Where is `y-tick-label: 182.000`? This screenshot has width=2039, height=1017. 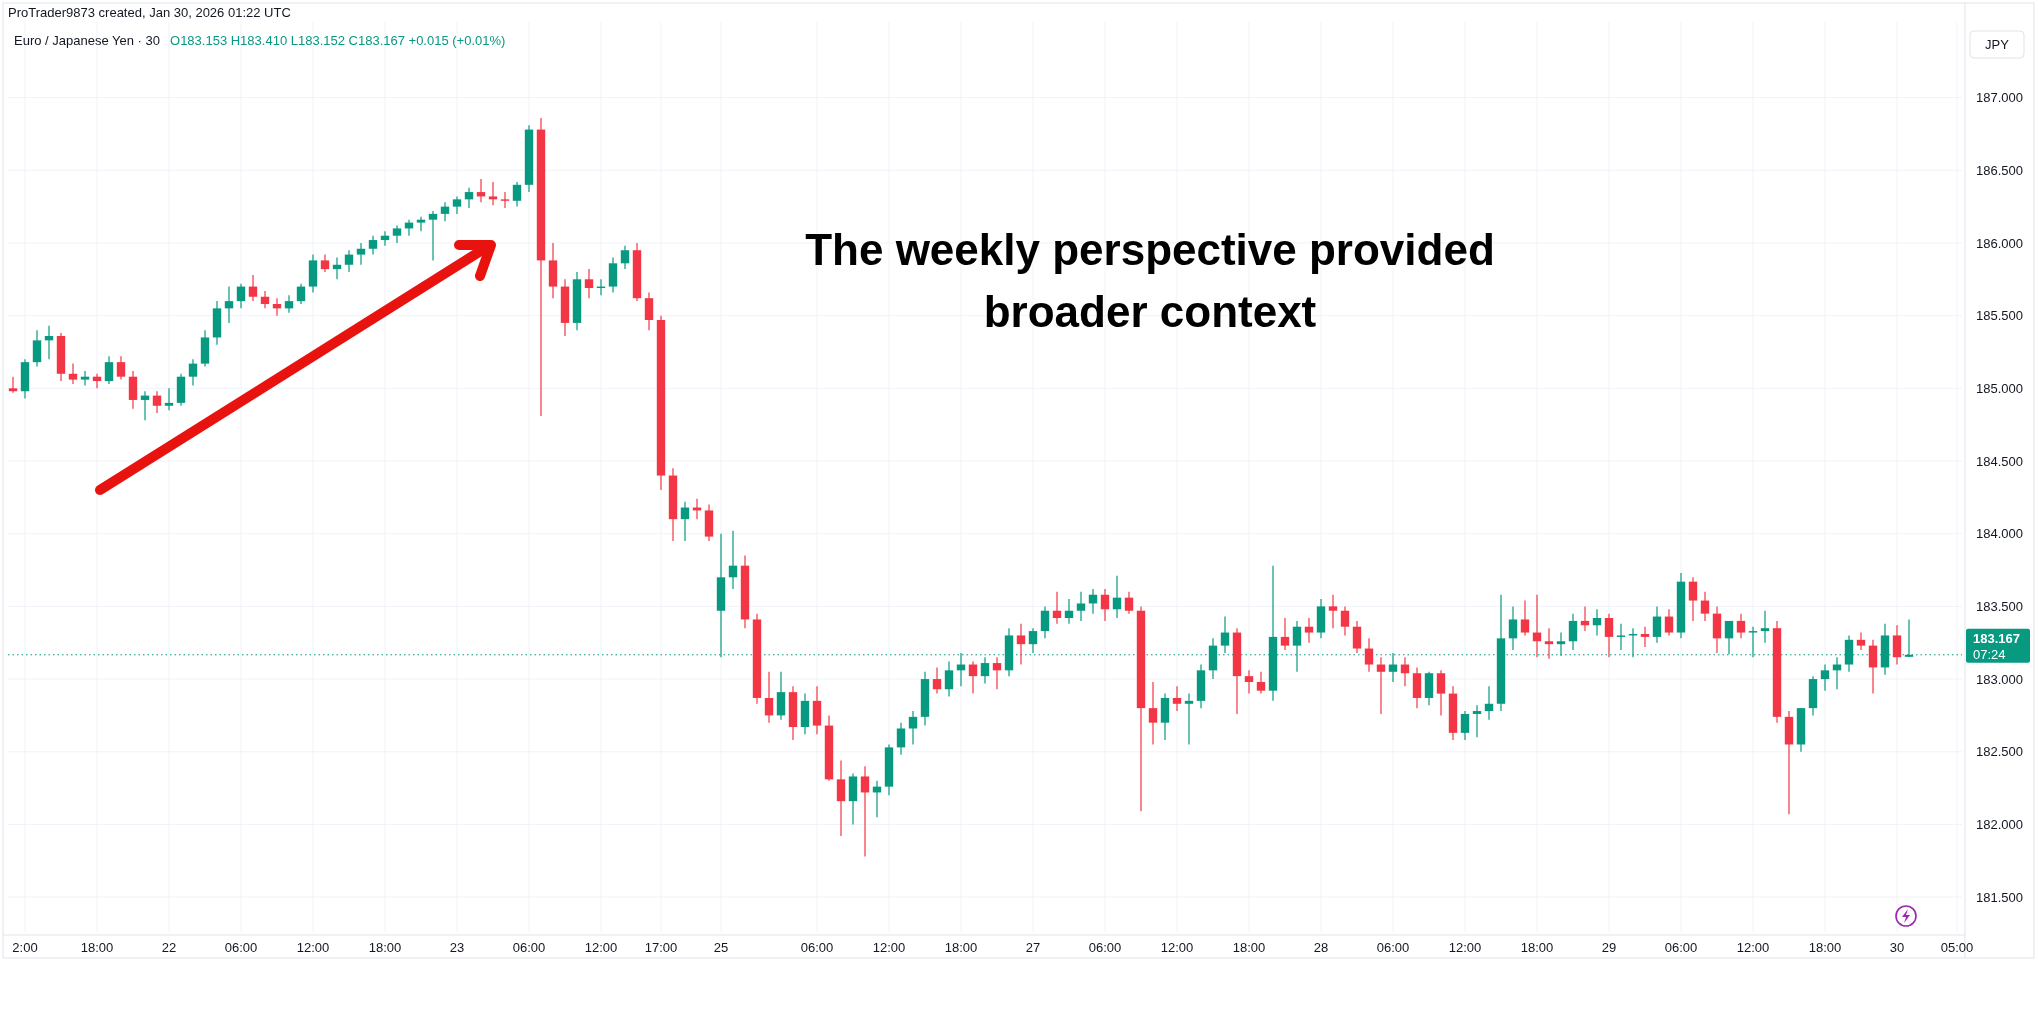 y-tick-label: 182.000 is located at coordinates (1999, 824).